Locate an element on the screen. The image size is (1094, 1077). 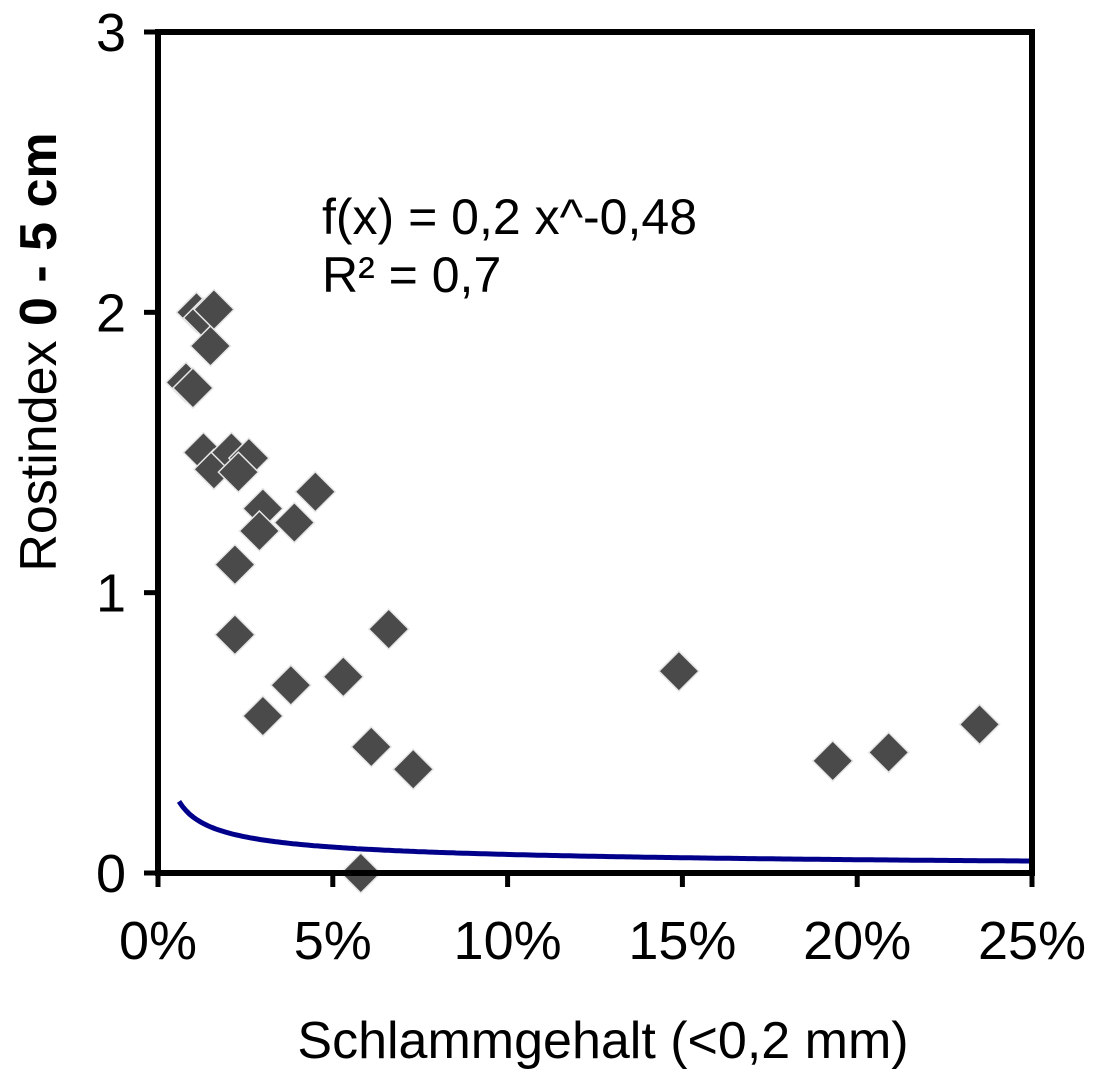
y-axis-title-depth: 0 - 5 cm is located at coordinates (39, 229).